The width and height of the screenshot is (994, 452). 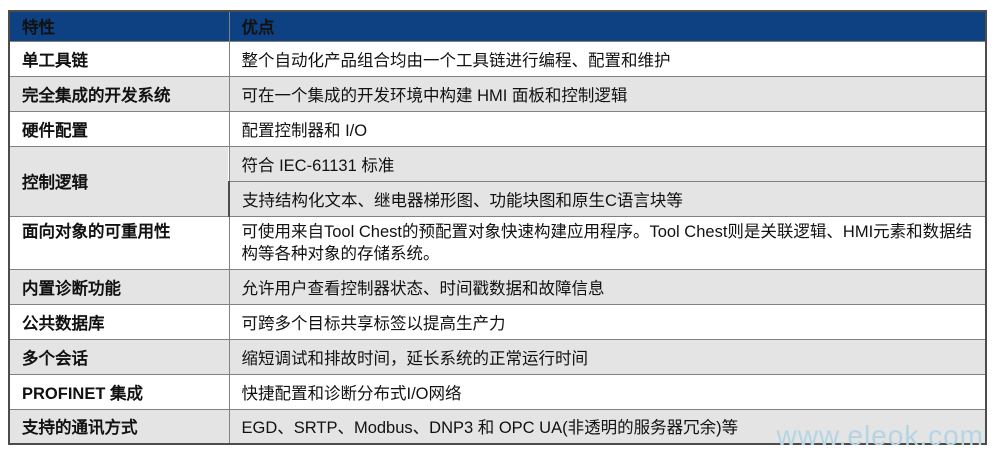 I want to click on feature-cell: 单工具链, so click(x=119, y=58).